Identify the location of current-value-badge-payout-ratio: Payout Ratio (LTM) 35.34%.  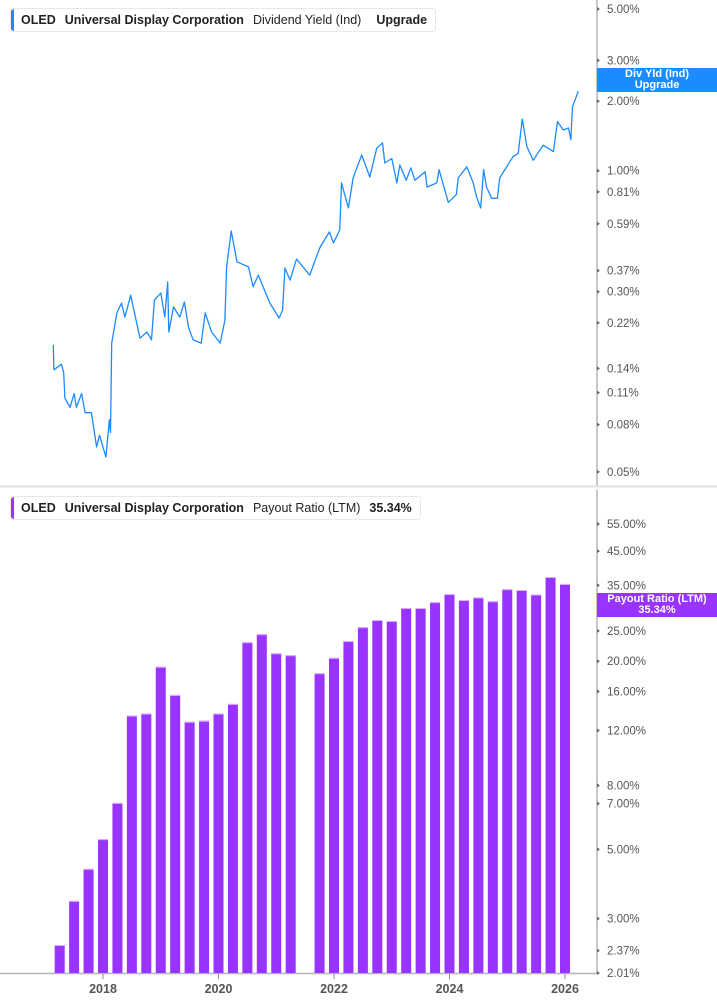
(657, 605).